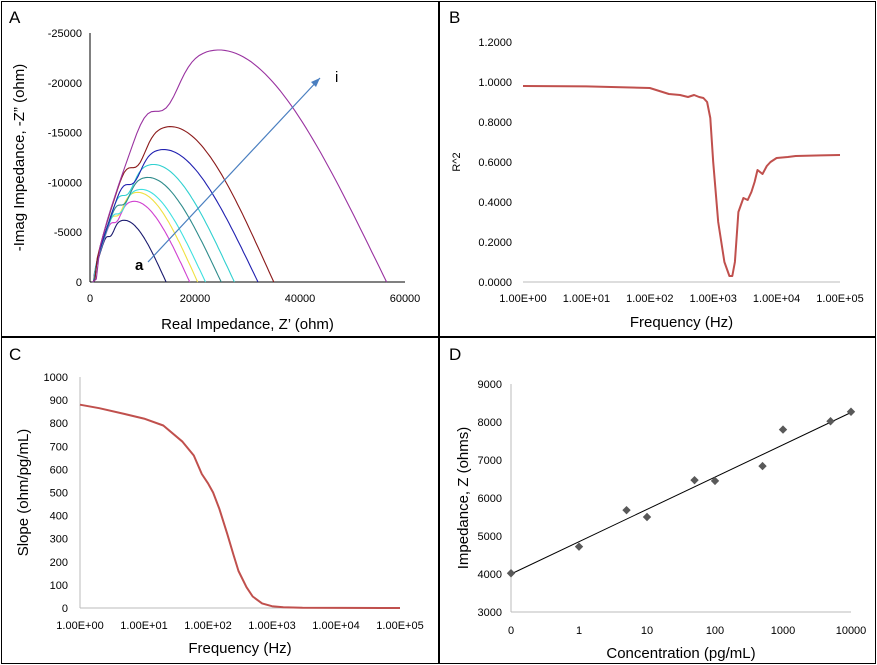  What do you see at coordinates (79, 626) in the screenshot?
I see `c-x-tick-label: 1.00E+00` at bounding box center [79, 626].